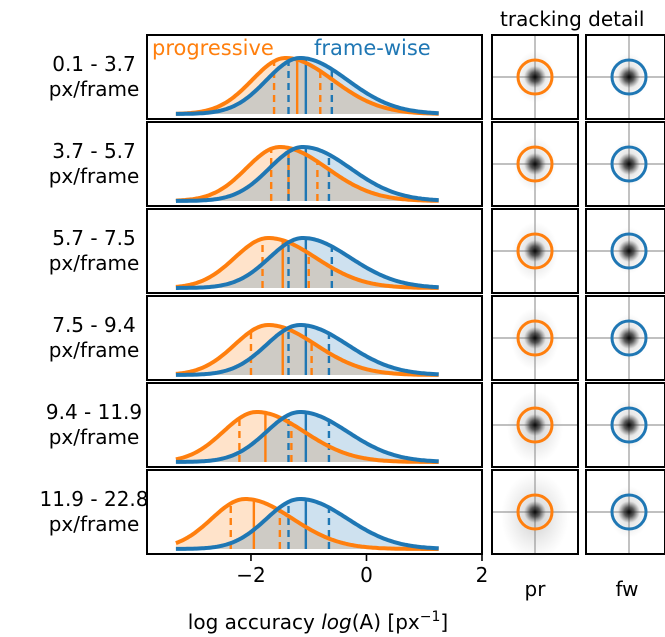 The image size is (665, 637). I want to click on distribution-row: 0.1 - 3.7px/frame, so click(266, 77).